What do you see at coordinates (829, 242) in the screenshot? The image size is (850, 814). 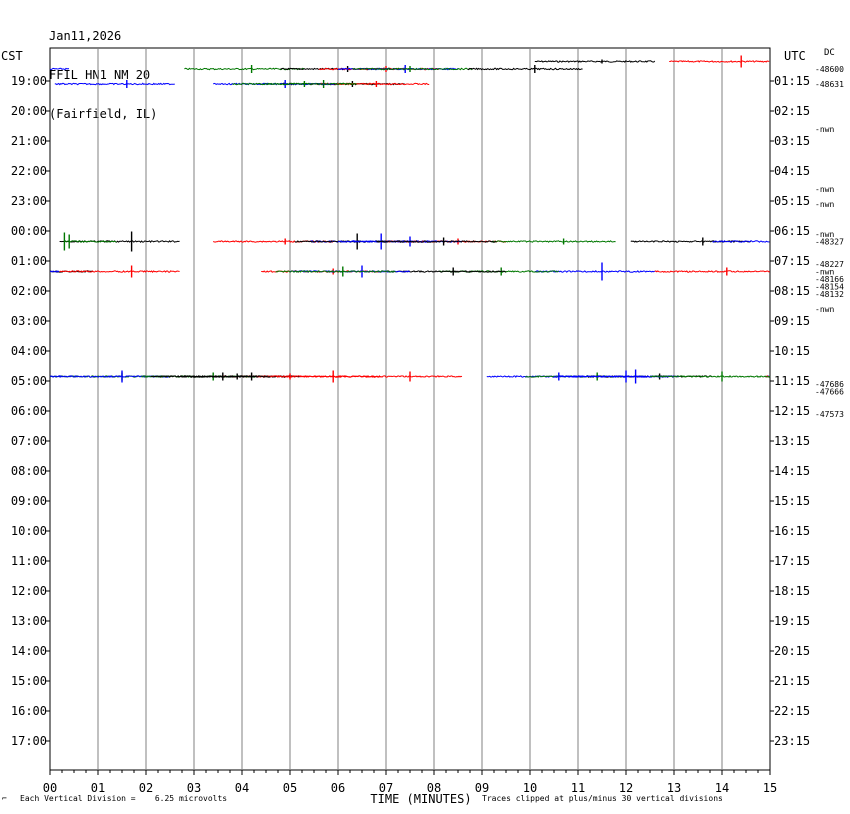 I see `dc-offset-label: -48327` at bounding box center [829, 242].